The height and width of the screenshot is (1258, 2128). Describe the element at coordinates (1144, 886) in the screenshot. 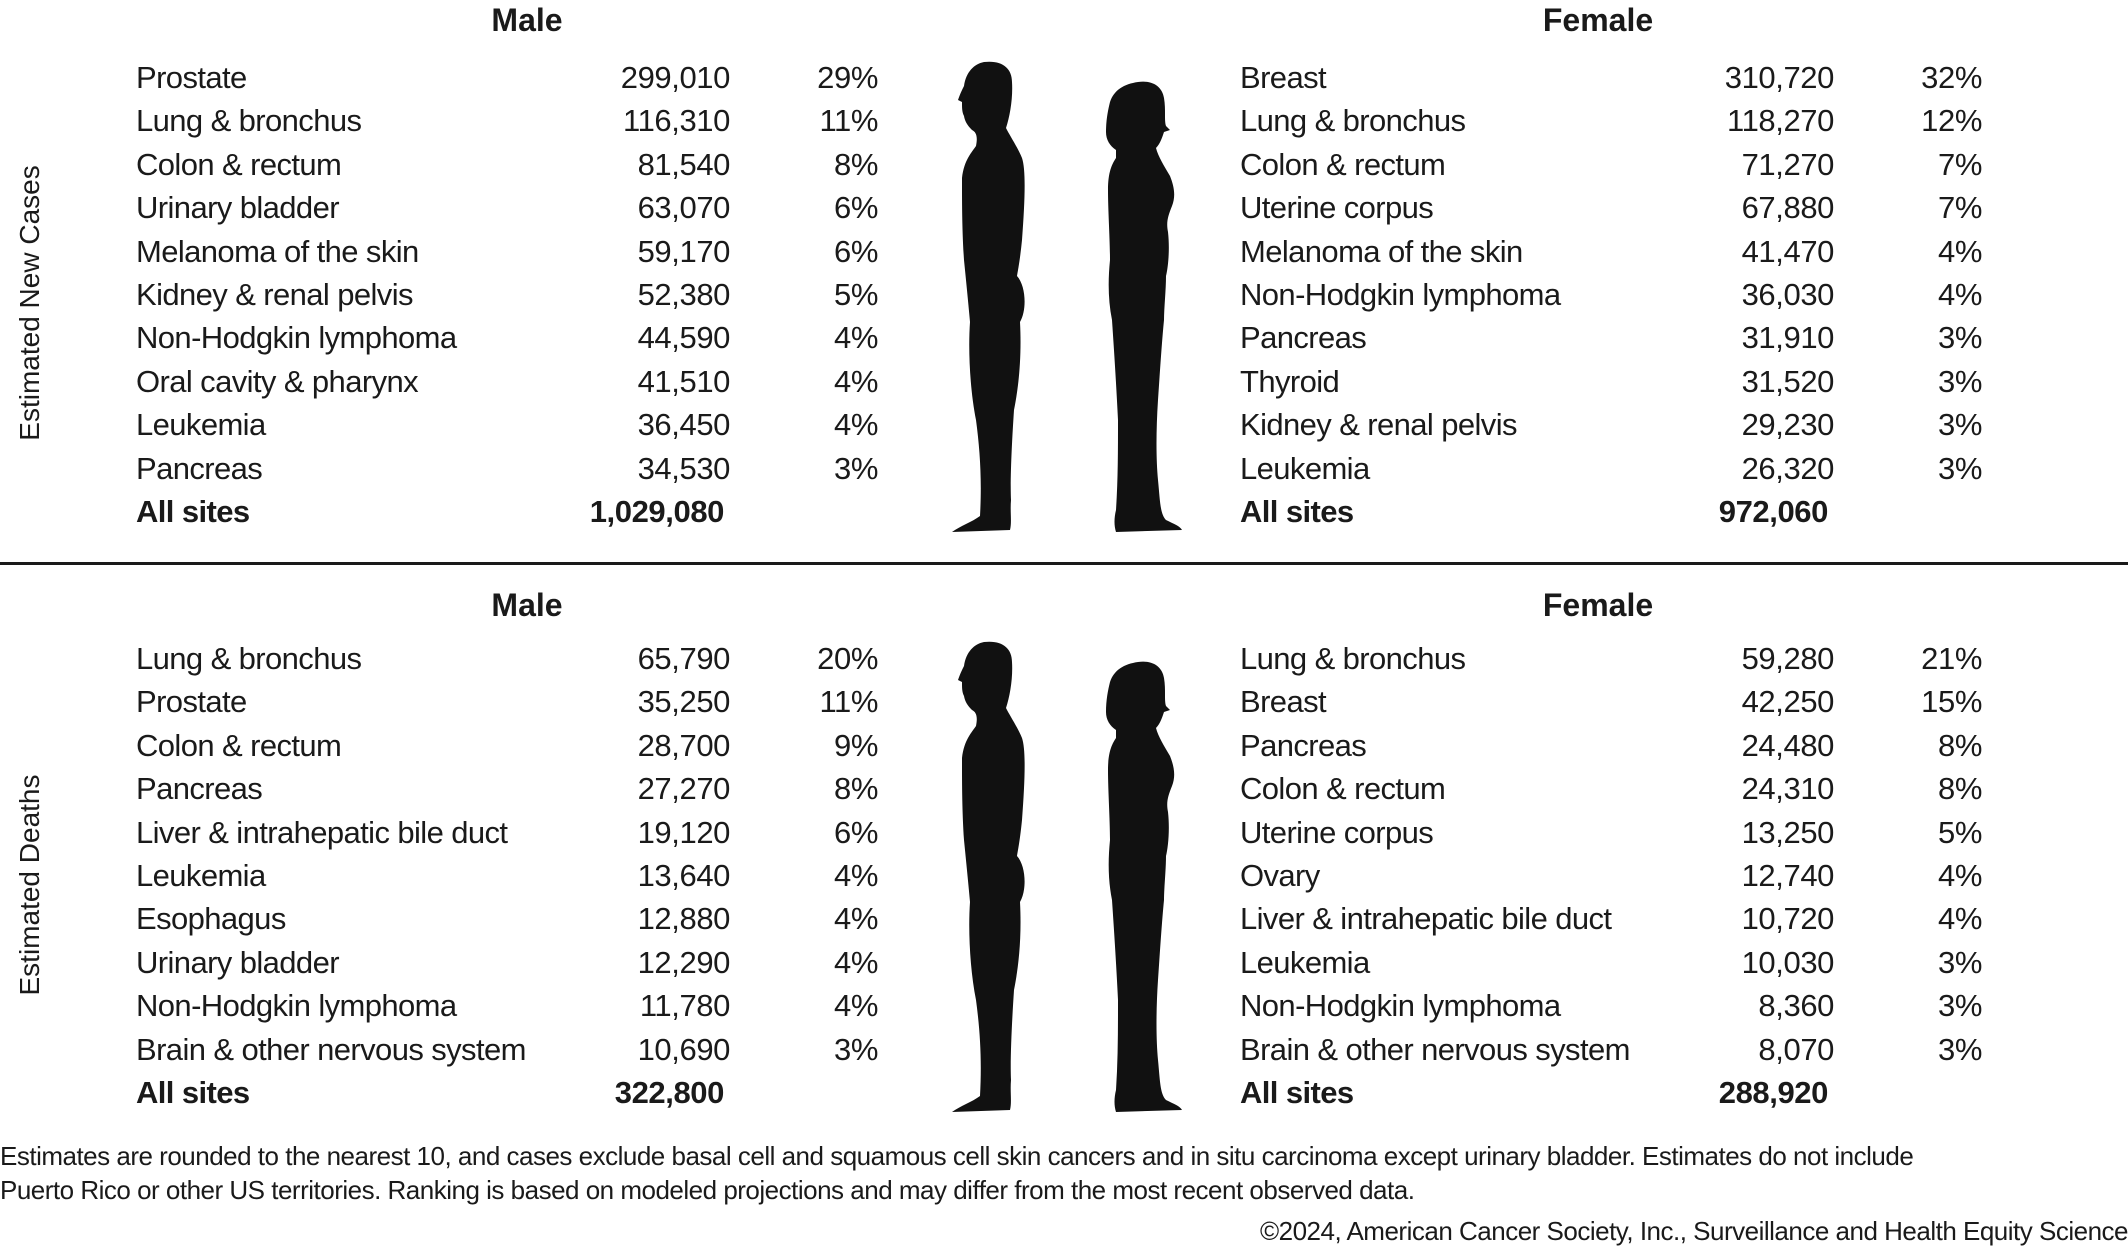

I see `female-silhouette-icon` at that location.